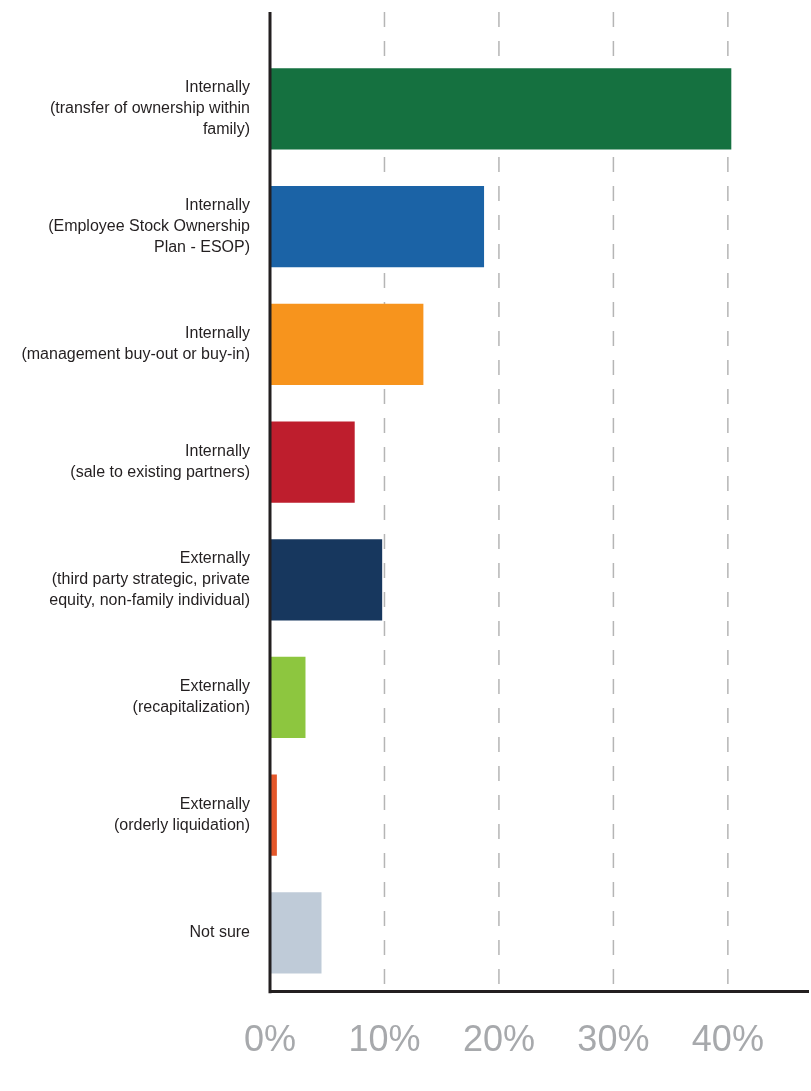 This screenshot has height=1091, width=811. Describe the element at coordinates (191, 696) in the screenshot. I see `y-tick-label: Externally (recapitalization)` at that location.